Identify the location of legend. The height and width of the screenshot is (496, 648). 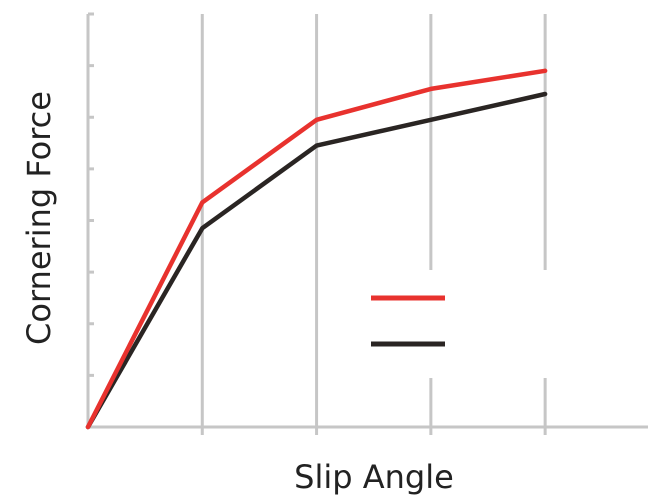
(460, 324).